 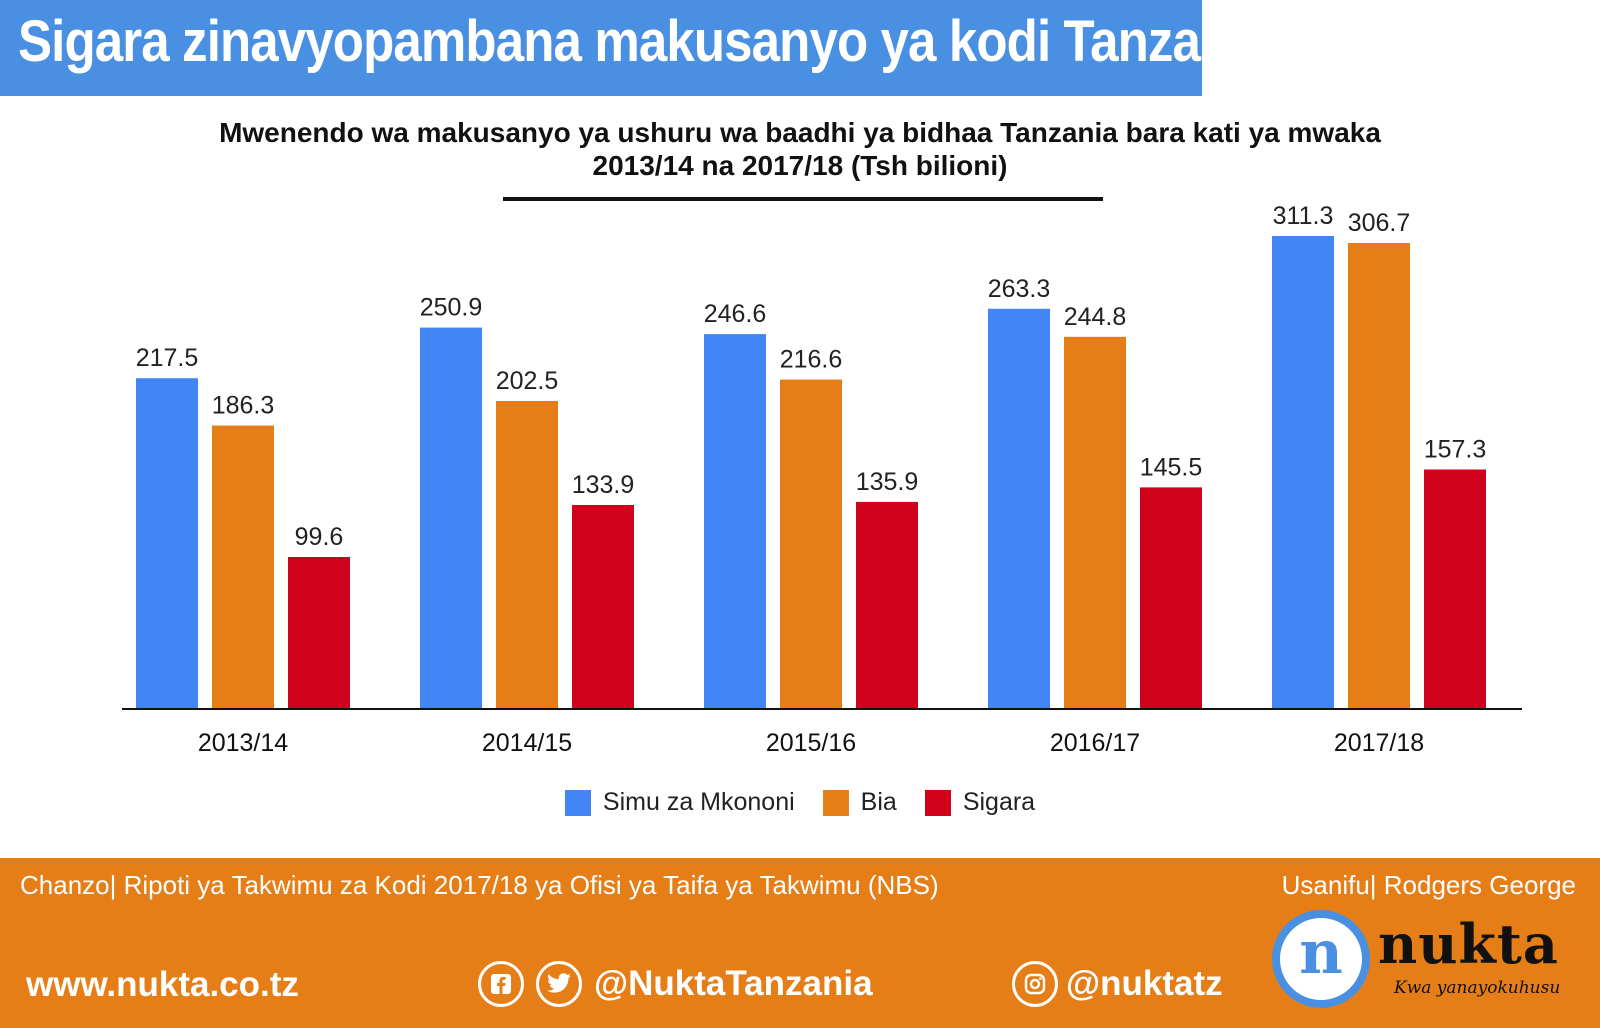 I want to click on legend-item-bia: Bia, so click(x=859, y=802).